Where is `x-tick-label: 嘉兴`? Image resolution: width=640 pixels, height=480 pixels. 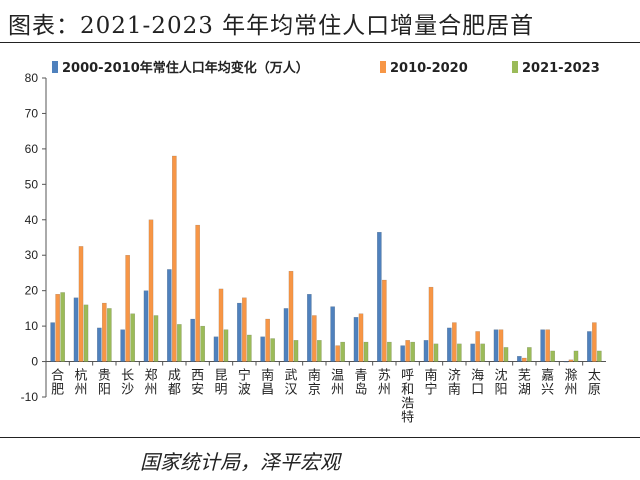
x-tick-label: 嘉兴 is located at coordinates (547, 383).